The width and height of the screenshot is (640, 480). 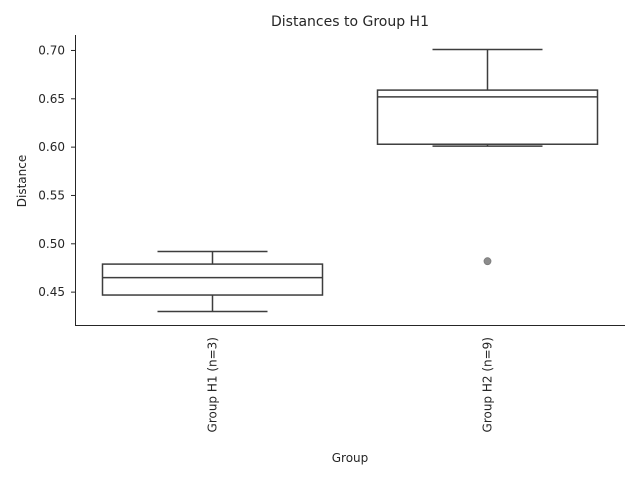 I want to click on y-tick-label: 0.45, so click(x=51, y=292).